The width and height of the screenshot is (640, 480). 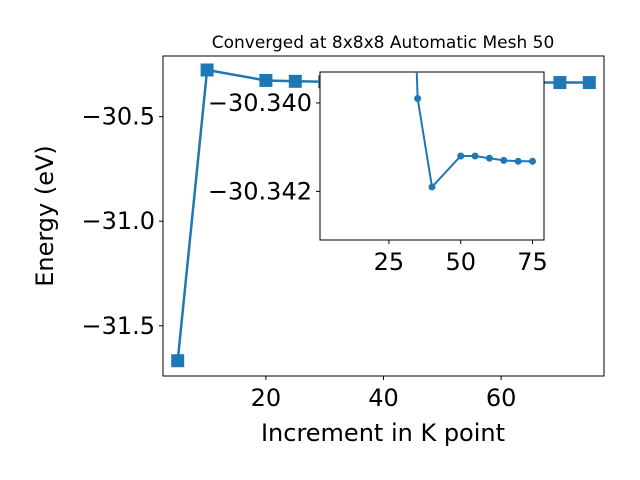 What do you see at coordinates (266, 398) in the screenshot?
I see `main-x-tick-label: 20` at bounding box center [266, 398].